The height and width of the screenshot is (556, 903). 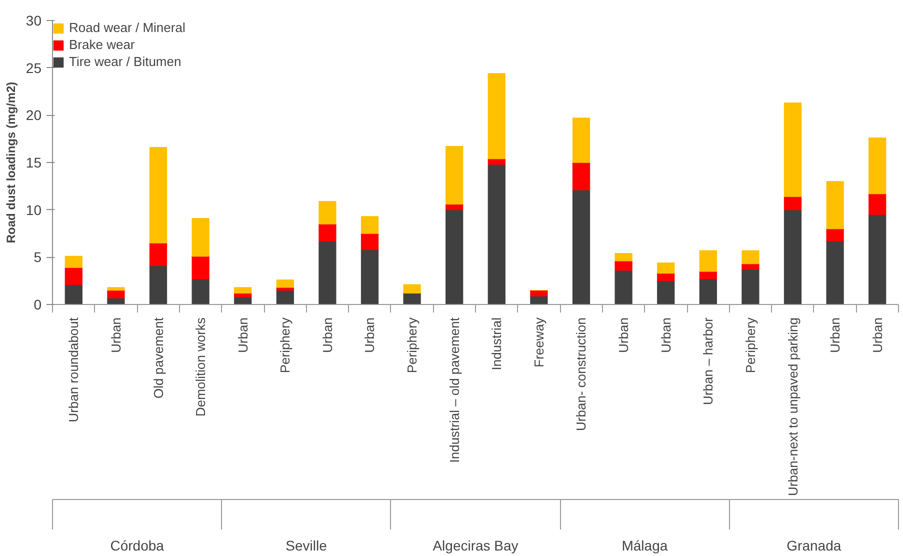 I want to click on text: Málaga, so click(x=645, y=546).